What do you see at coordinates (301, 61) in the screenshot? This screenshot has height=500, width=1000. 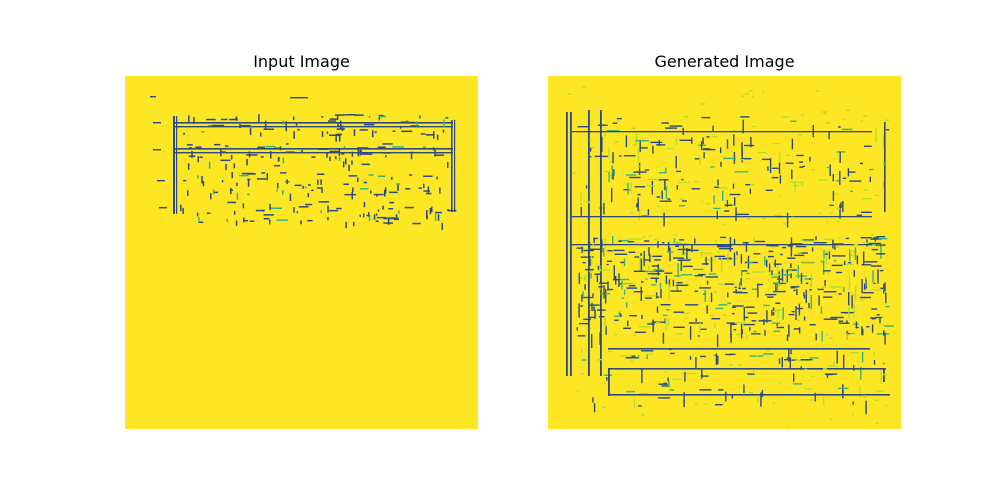 I see `input-image-title: Input Image` at bounding box center [301, 61].